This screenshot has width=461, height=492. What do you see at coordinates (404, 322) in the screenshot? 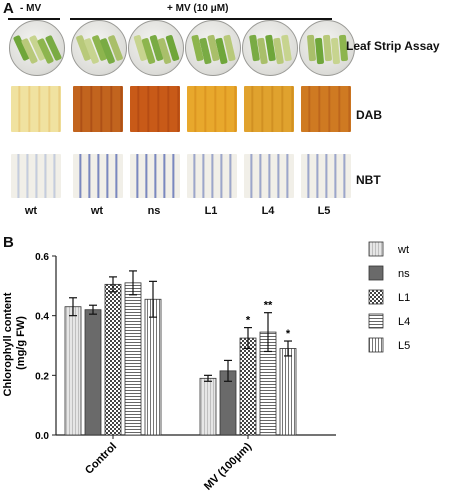
I see `legend-label-L4: L4` at bounding box center [404, 322].